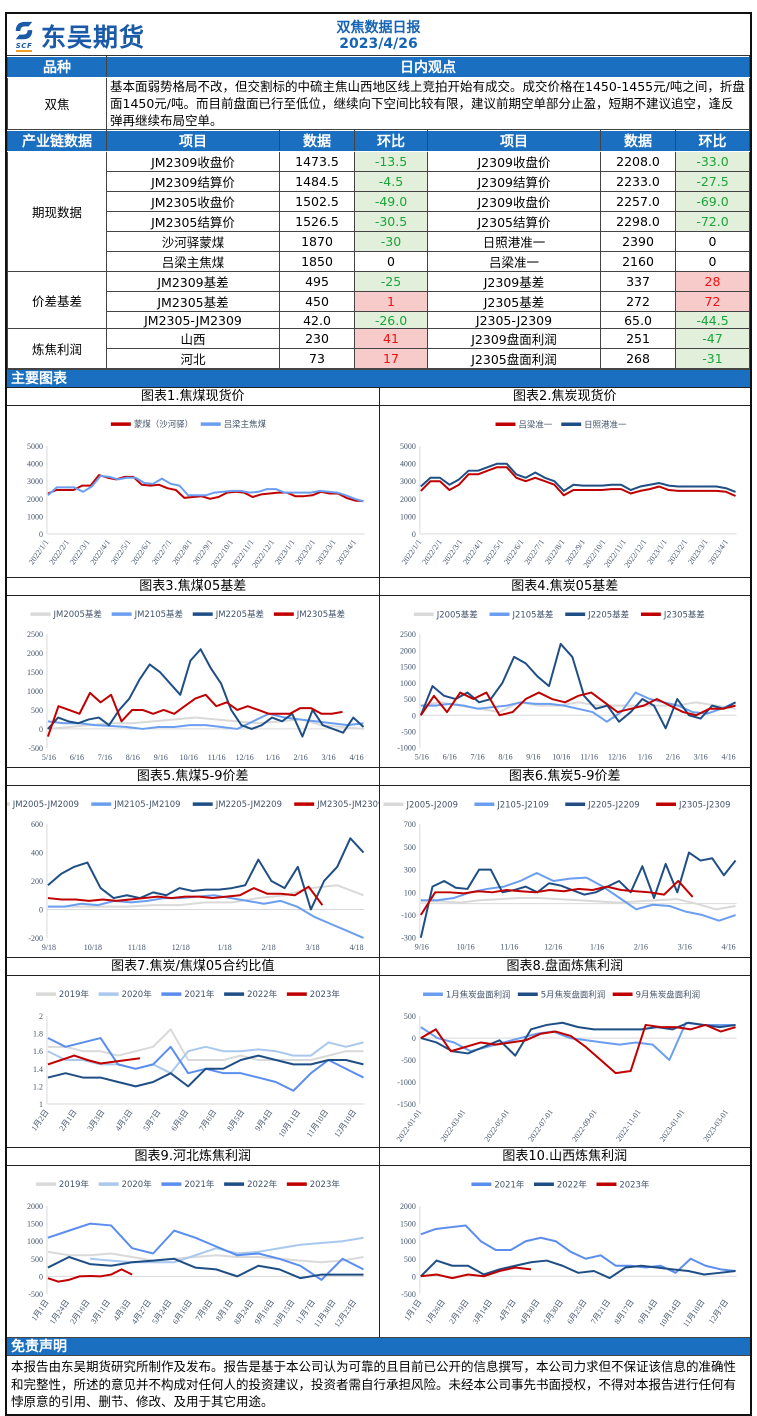  Describe the element at coordinates (717, 1312) in the screenshot. I see `x-tick-label: 12月7日` at that location.